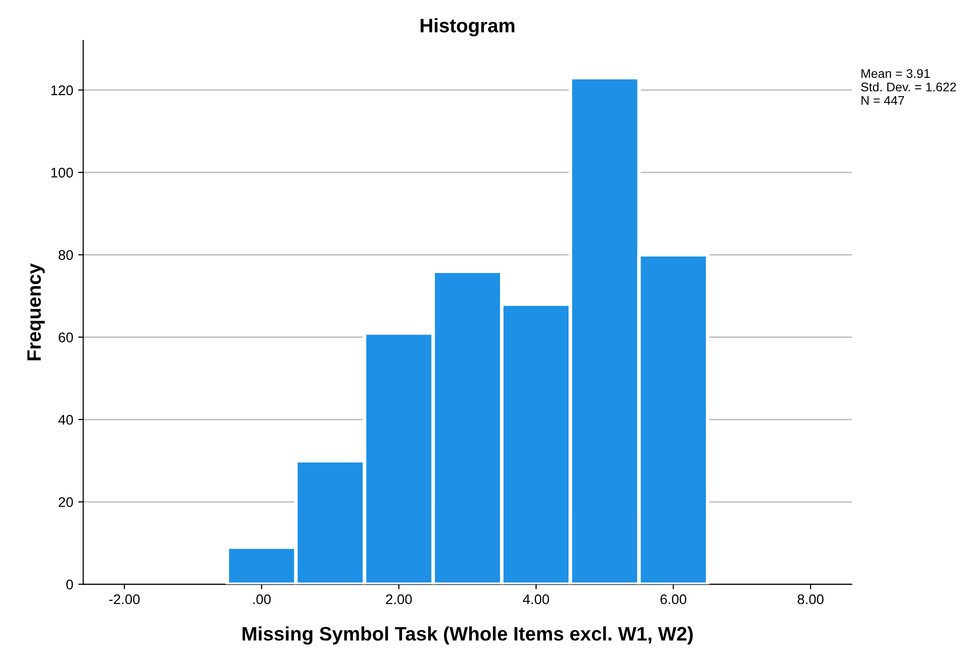 The width and height of the screenshot is (979, 655). What do you see at coordinates (467, 635) in the screenshot?
I see `x-axis-title: Missing Symbol Task (Whole Items excl. W1, W2)` at bounding box center [467, 635].